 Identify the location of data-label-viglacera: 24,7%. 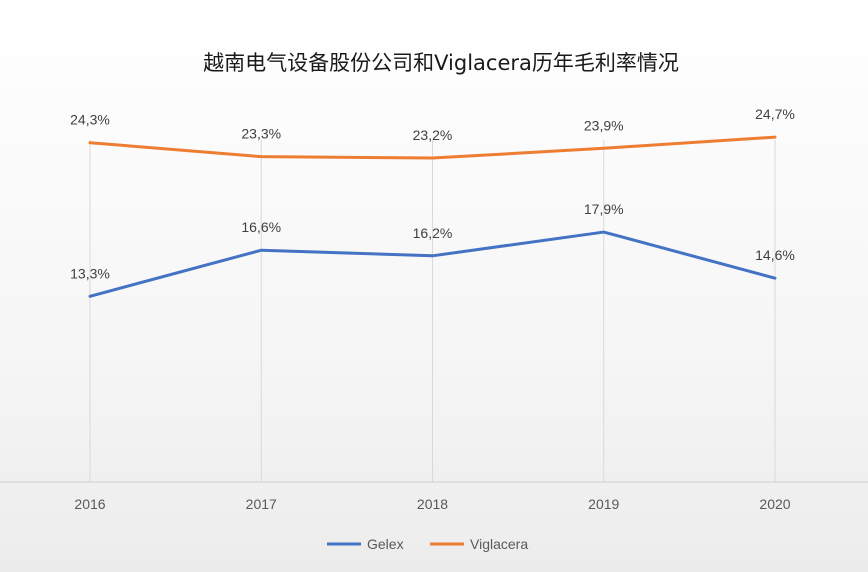
(775, 114).